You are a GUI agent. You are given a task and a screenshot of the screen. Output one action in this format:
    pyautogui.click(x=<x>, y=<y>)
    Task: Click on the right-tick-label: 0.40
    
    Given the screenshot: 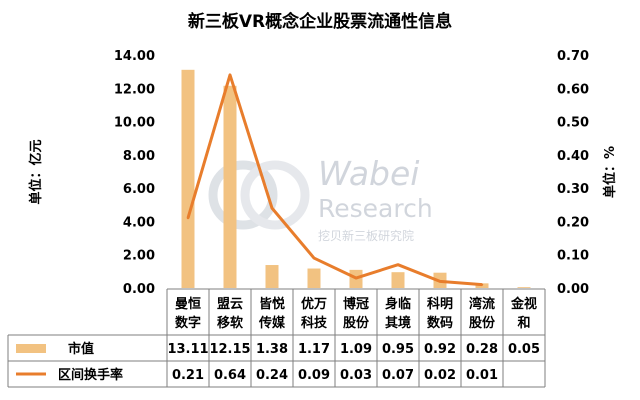 What is the action you would take?
    pyautogui.click(x=573, y=156)
    